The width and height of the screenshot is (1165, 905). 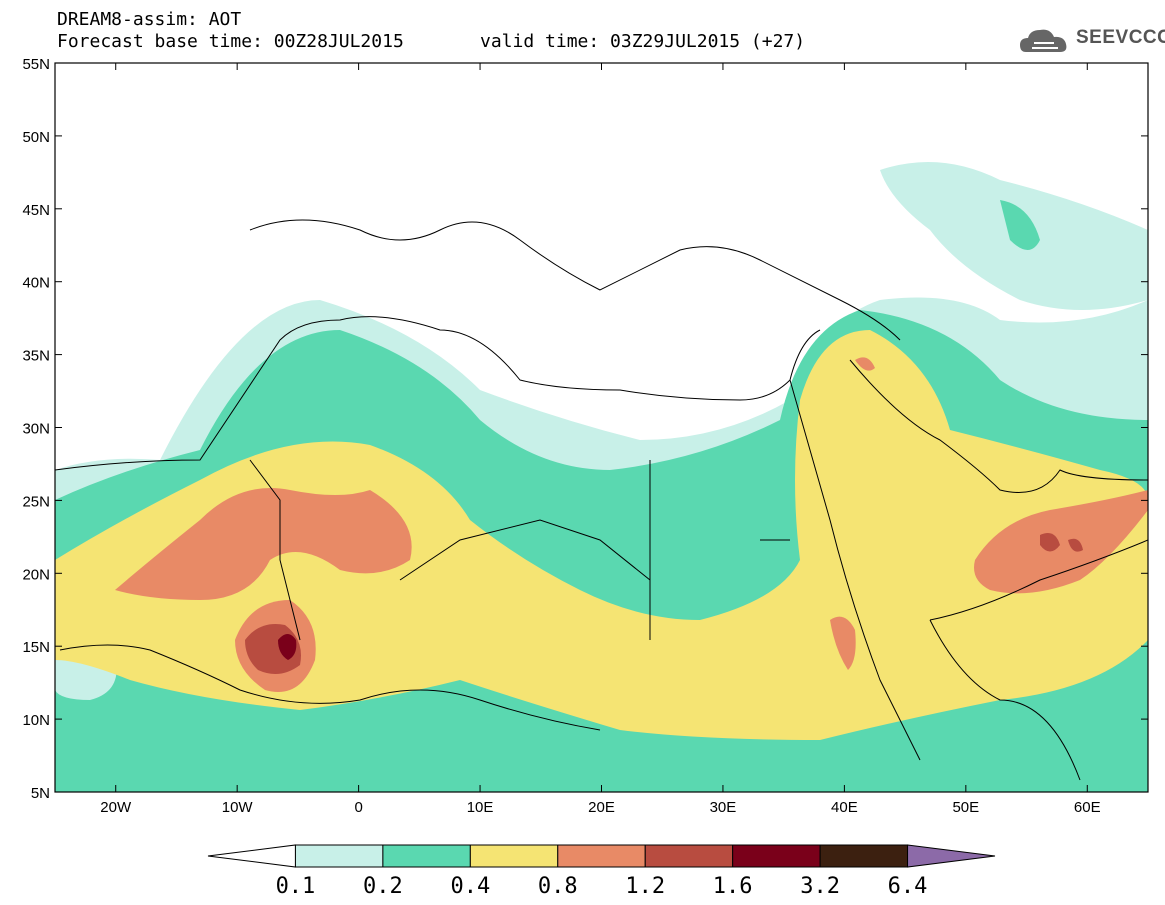 What do you see at coordinates (383, 886) in the screenshot?
I see `colorbar-label: 0.2` at bounding box center [383, 886].